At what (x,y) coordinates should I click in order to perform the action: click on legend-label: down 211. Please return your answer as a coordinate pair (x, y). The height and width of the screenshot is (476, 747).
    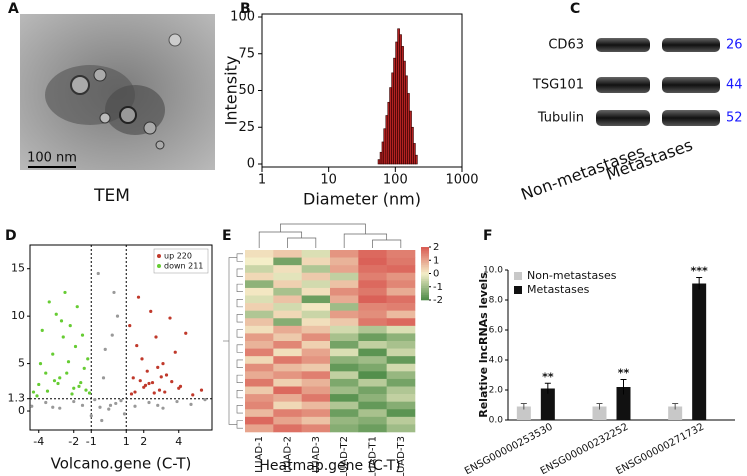
    Looking at the image, I should click on (183, 266).